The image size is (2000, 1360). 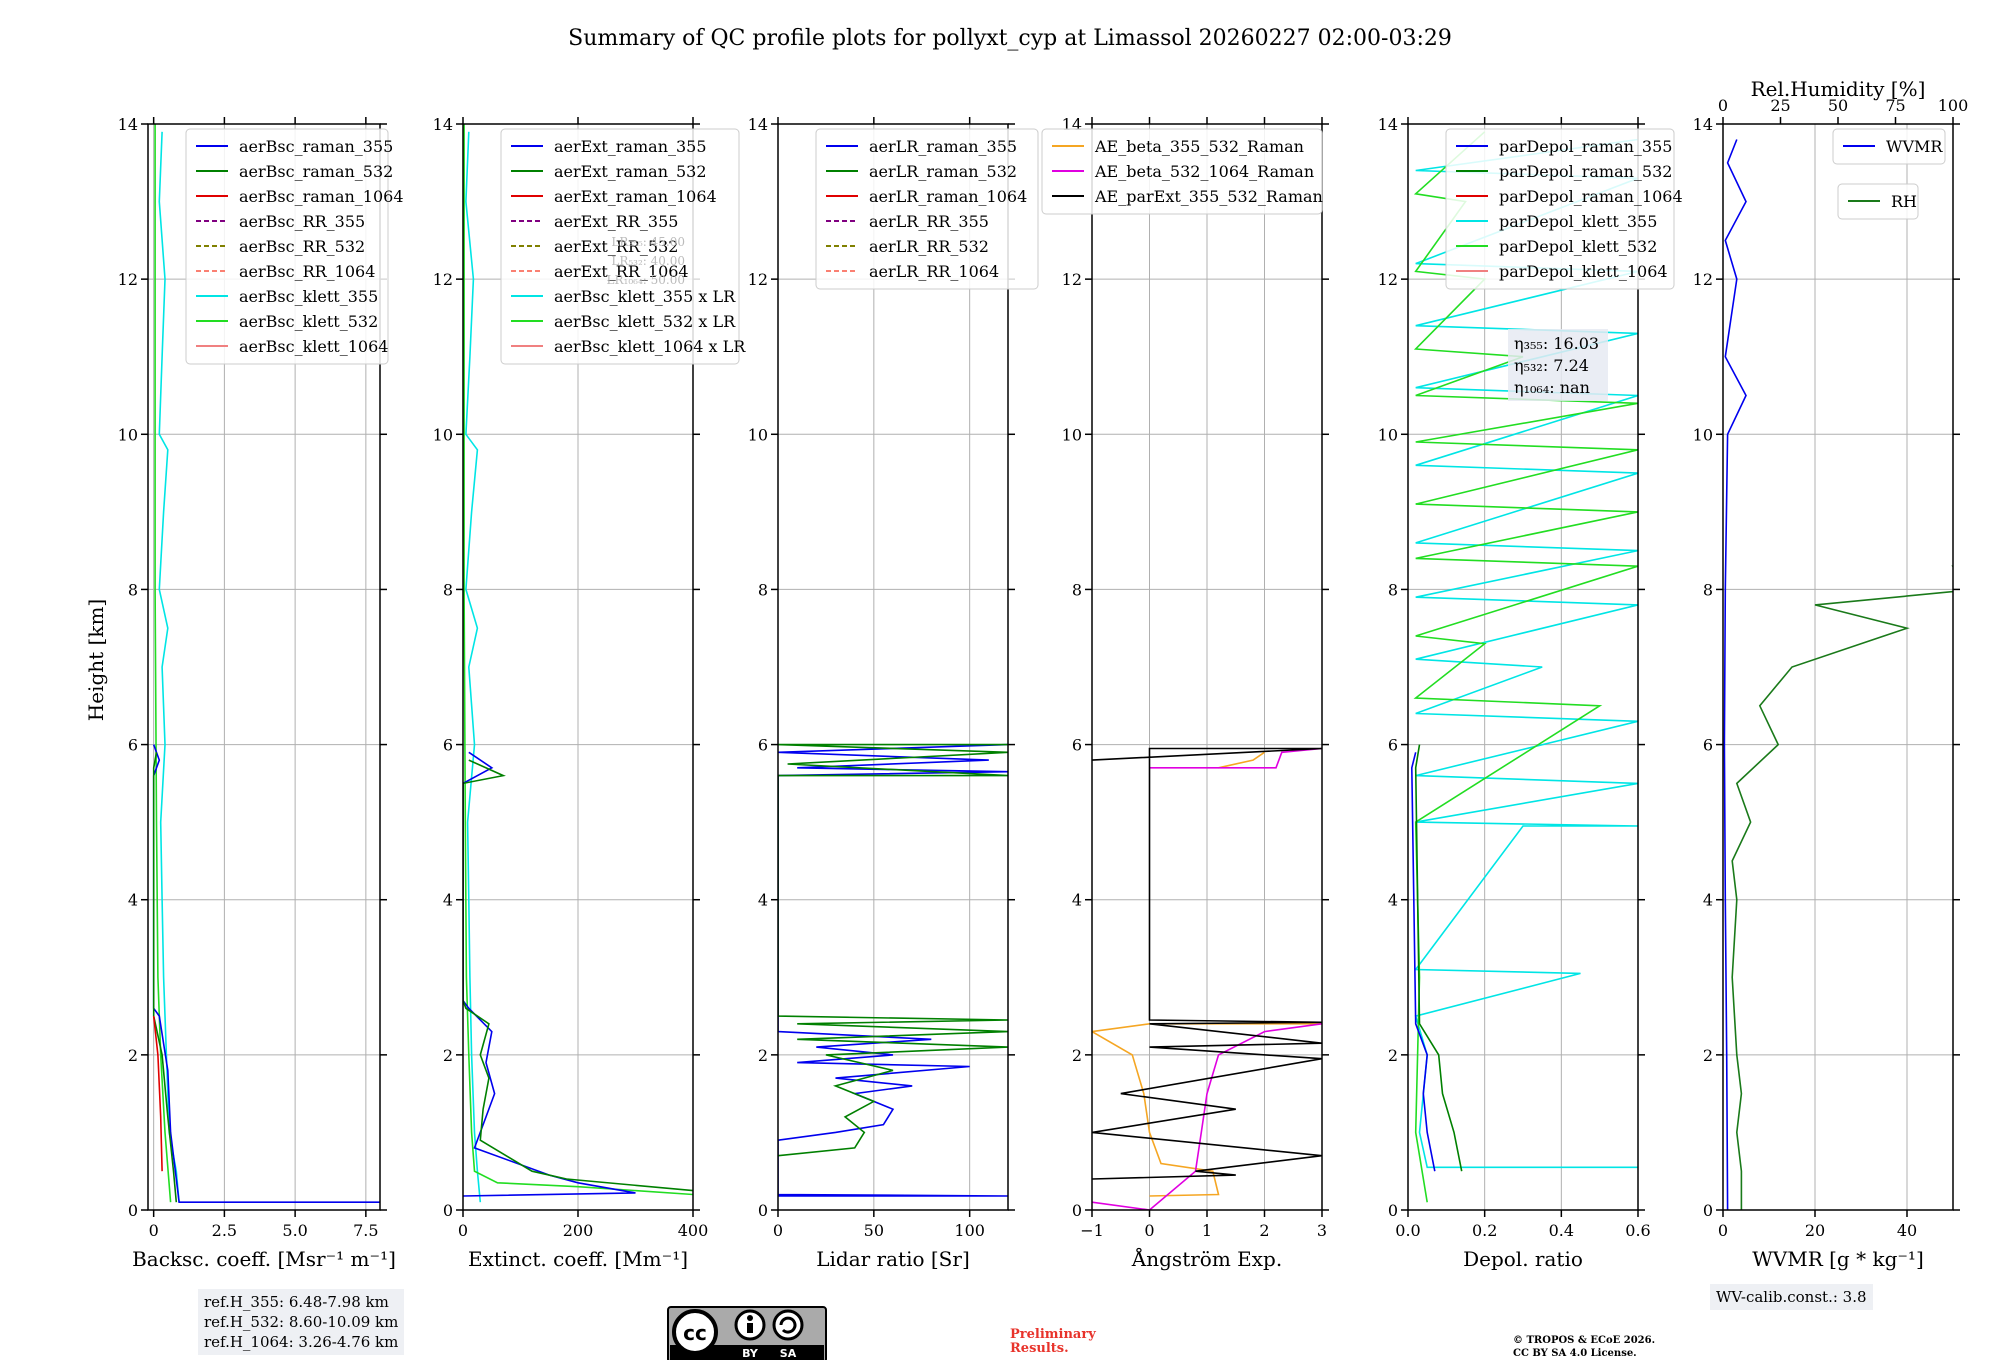 What do you see at coordinates (635, 196) in the screenshot?
I see `legend-label: aerExt_raman_1064` at bounding box center [635, 196].